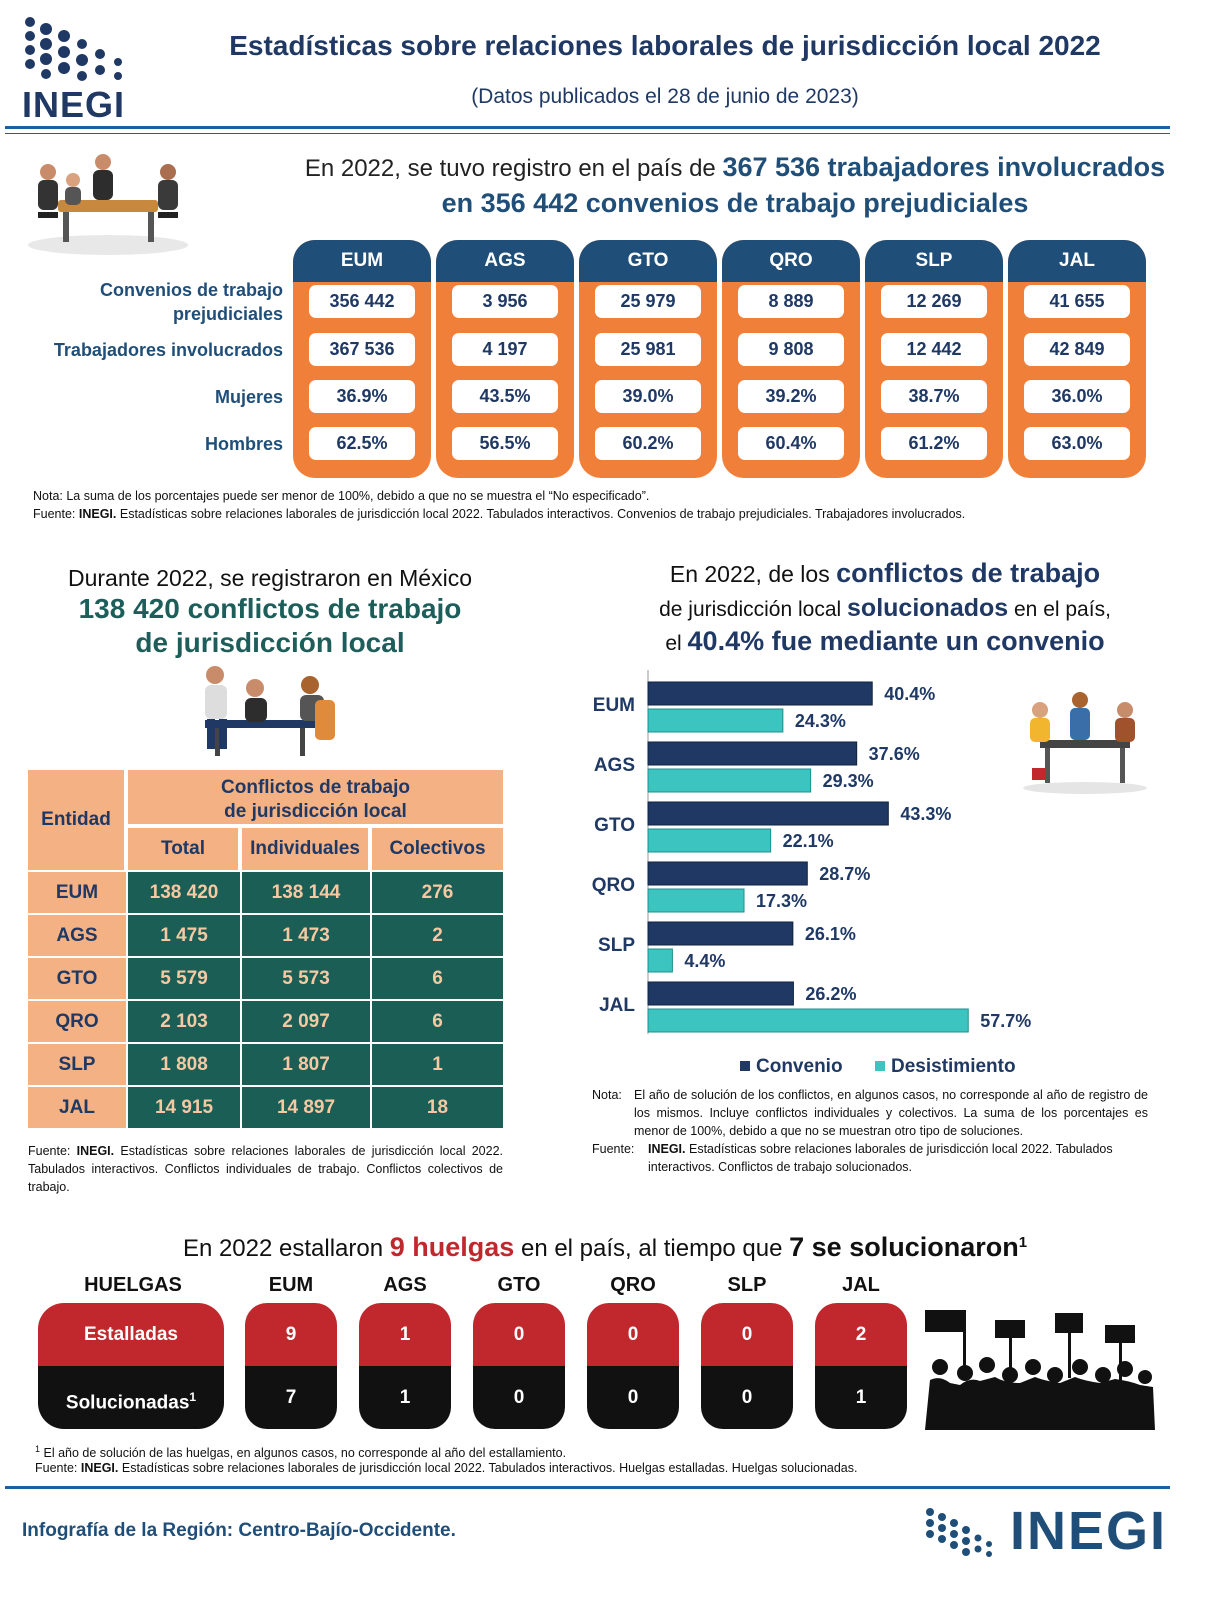 This screenshot has width=1211, height=1600. I want to click on row-colectivo: 6, so click(437, 978).